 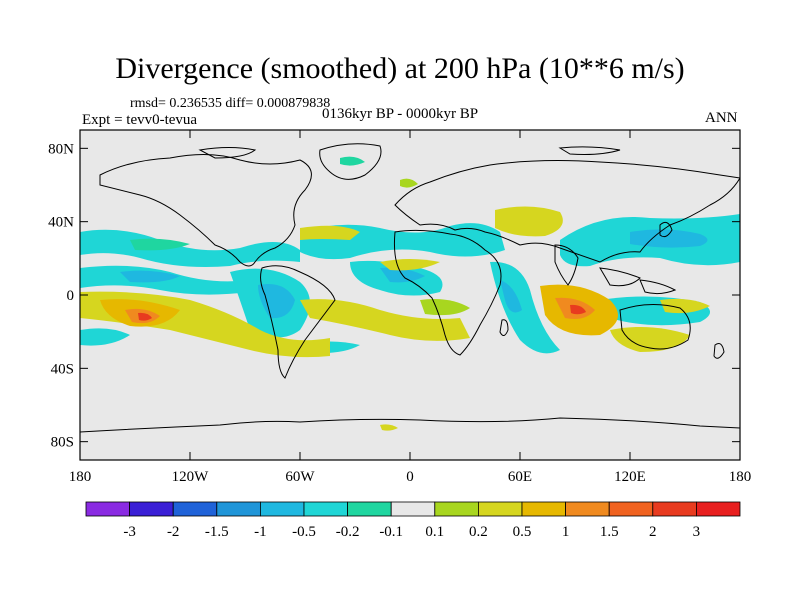 What do you see at coordinates (478, 532) in the screenshot?
I see `colorbar-label: 0.2` at bounding box center [478, 532].